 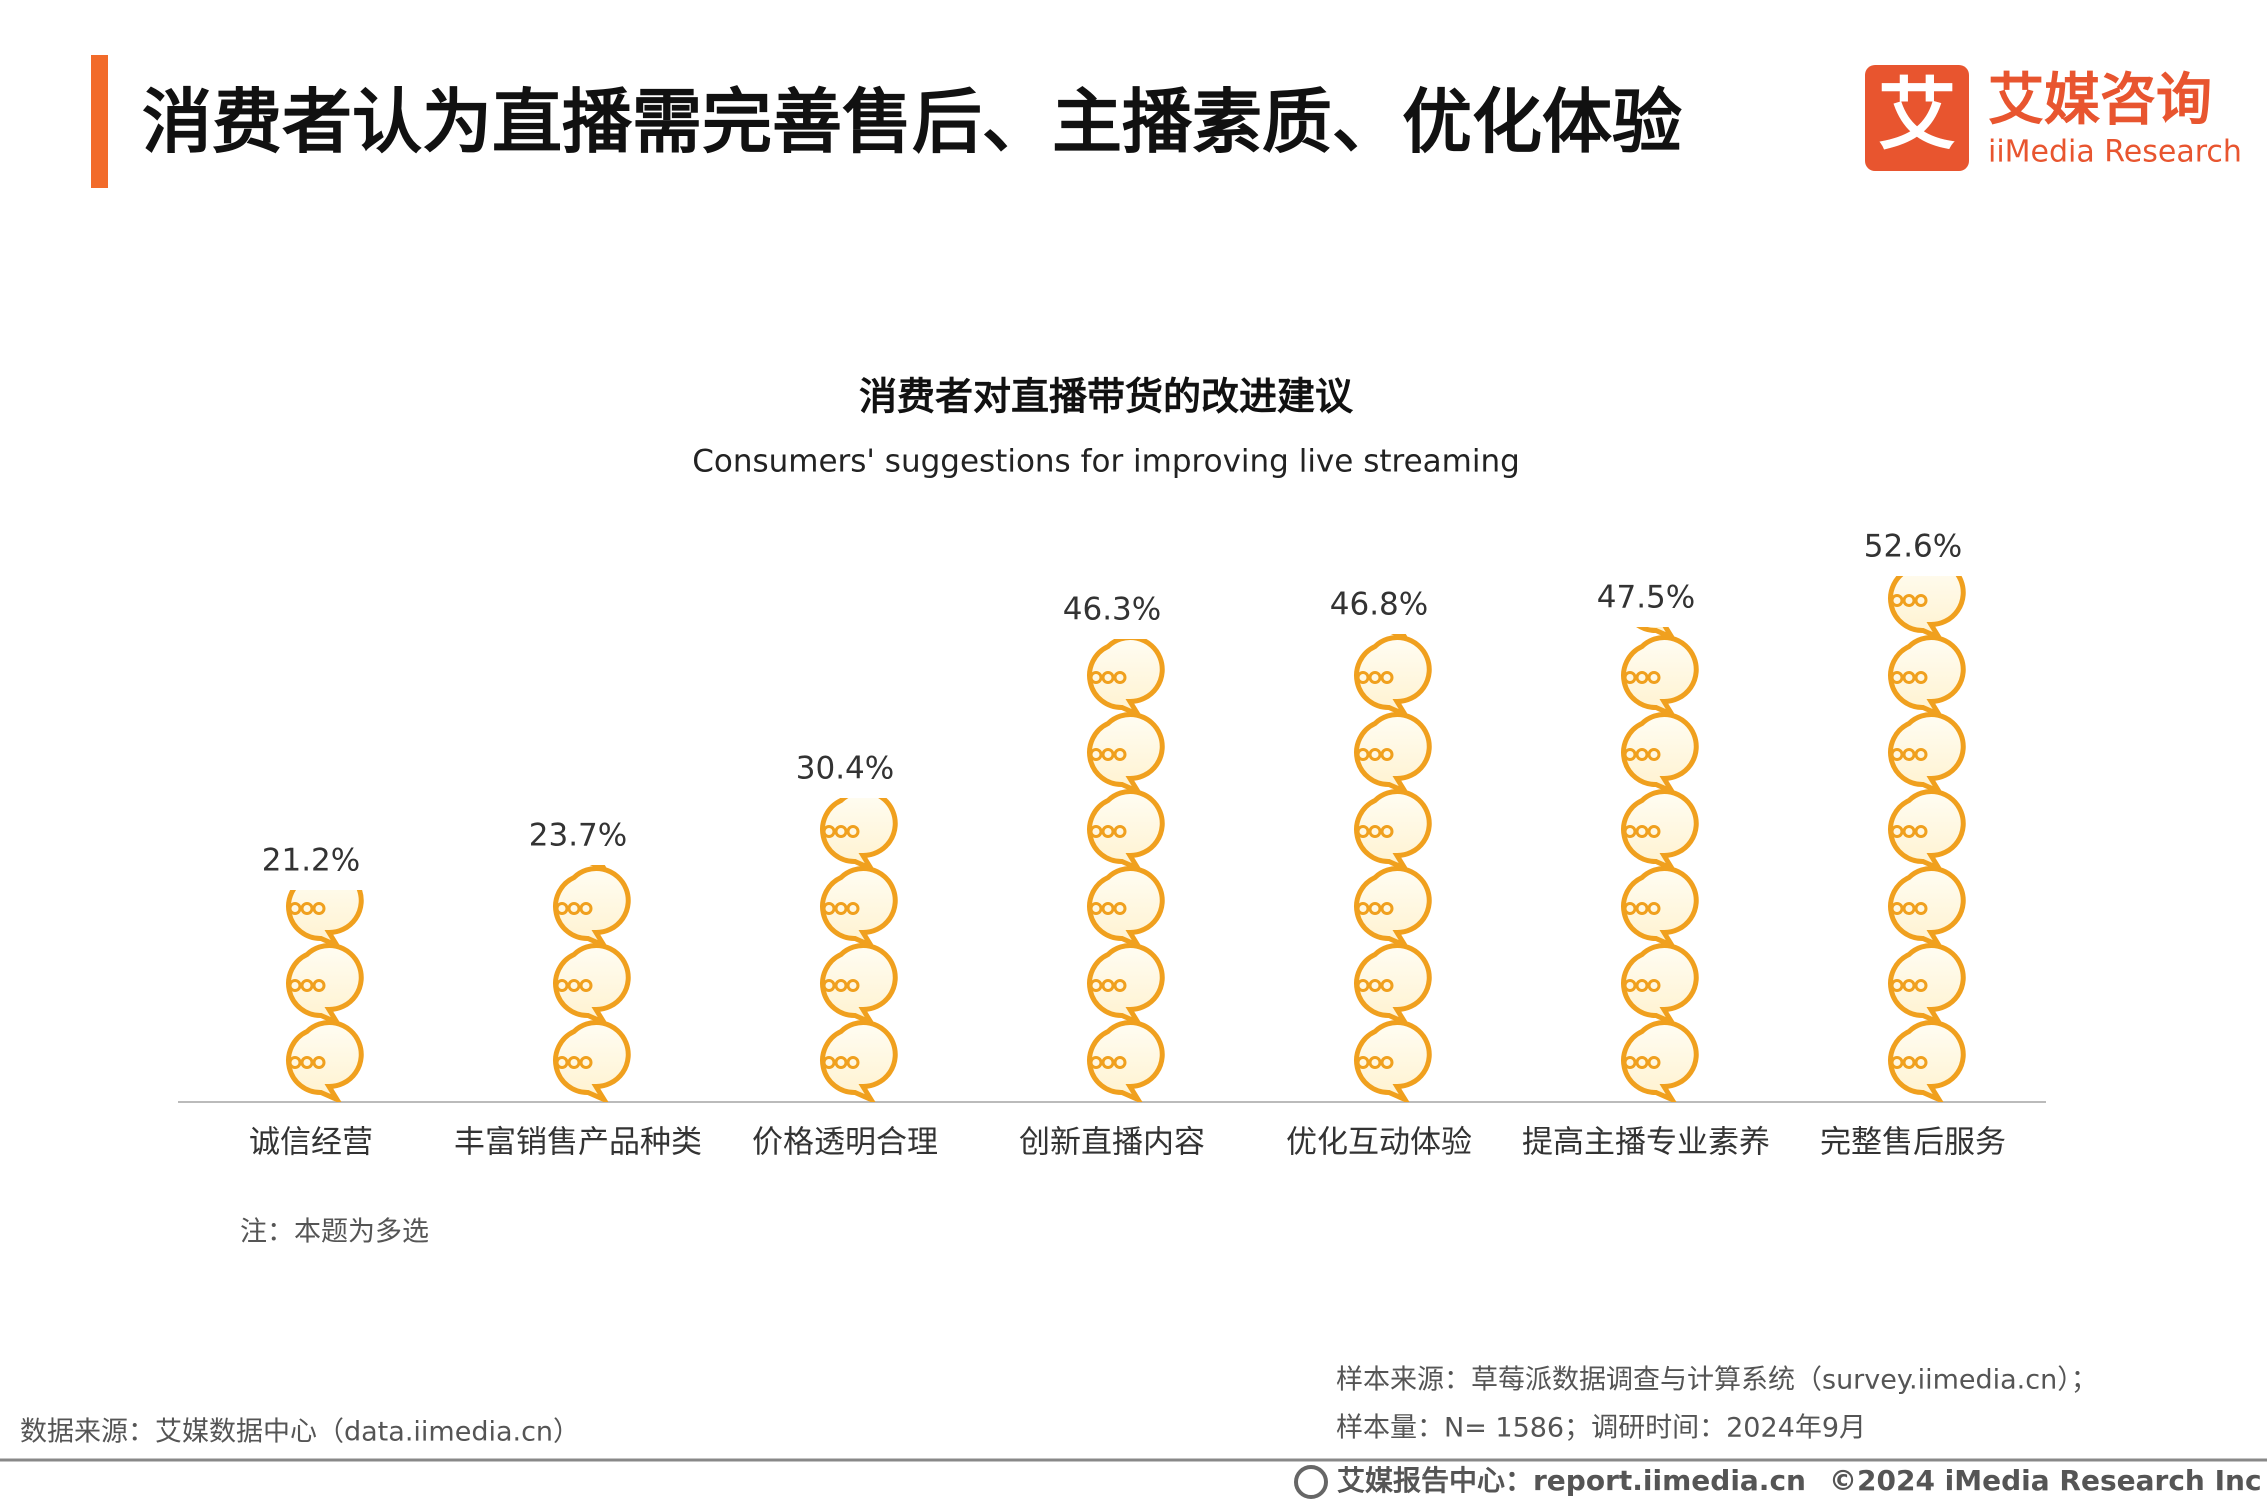 I want to click on footer-icon, so click(x=1311, y=1482).